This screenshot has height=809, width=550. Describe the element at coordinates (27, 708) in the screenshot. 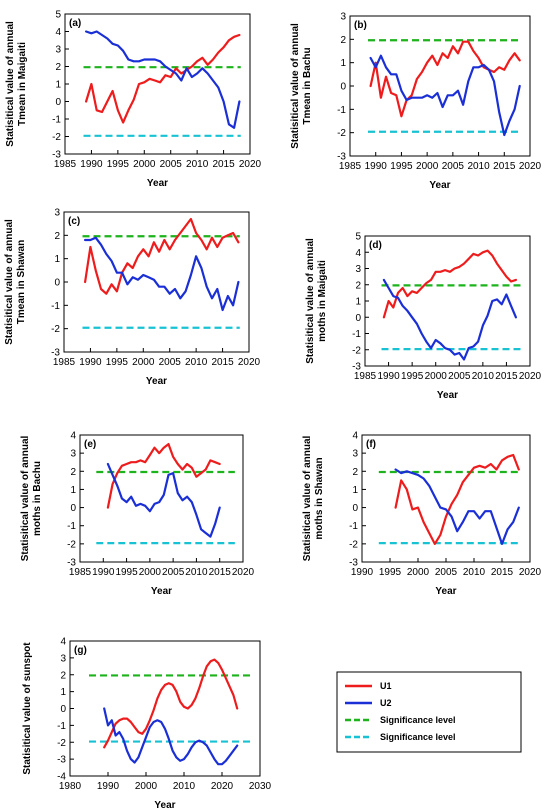

I see `y-axis-label: Statisitical value of sunspot` at that location.